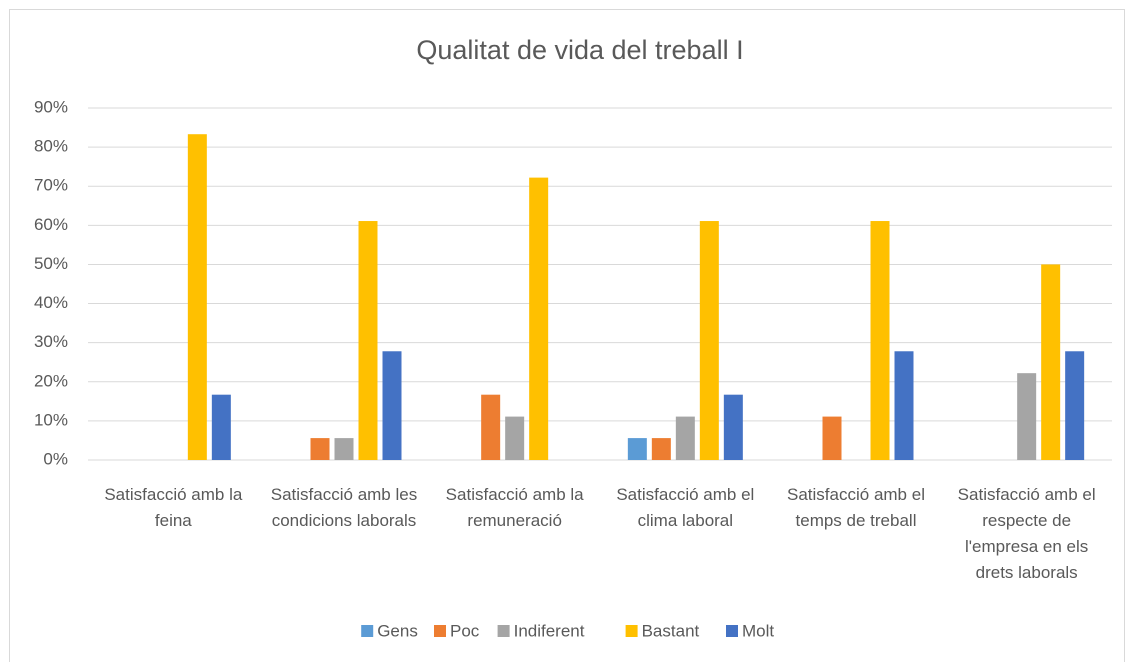  Describe the element at coordinates (685, 507) in the screenshot. I see `x-tick-label: Satisfacció amb el clima laboral` at that location.